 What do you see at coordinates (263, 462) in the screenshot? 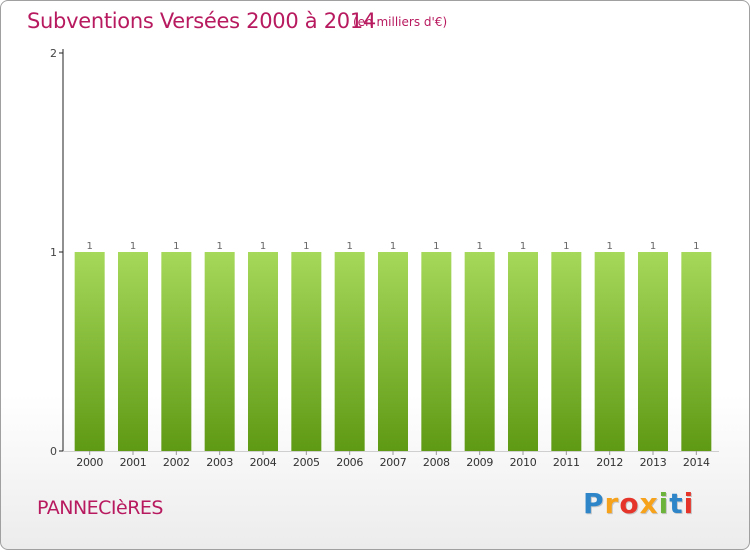
I see `x-tick-label: 2004` at bounding box center [263, 462].